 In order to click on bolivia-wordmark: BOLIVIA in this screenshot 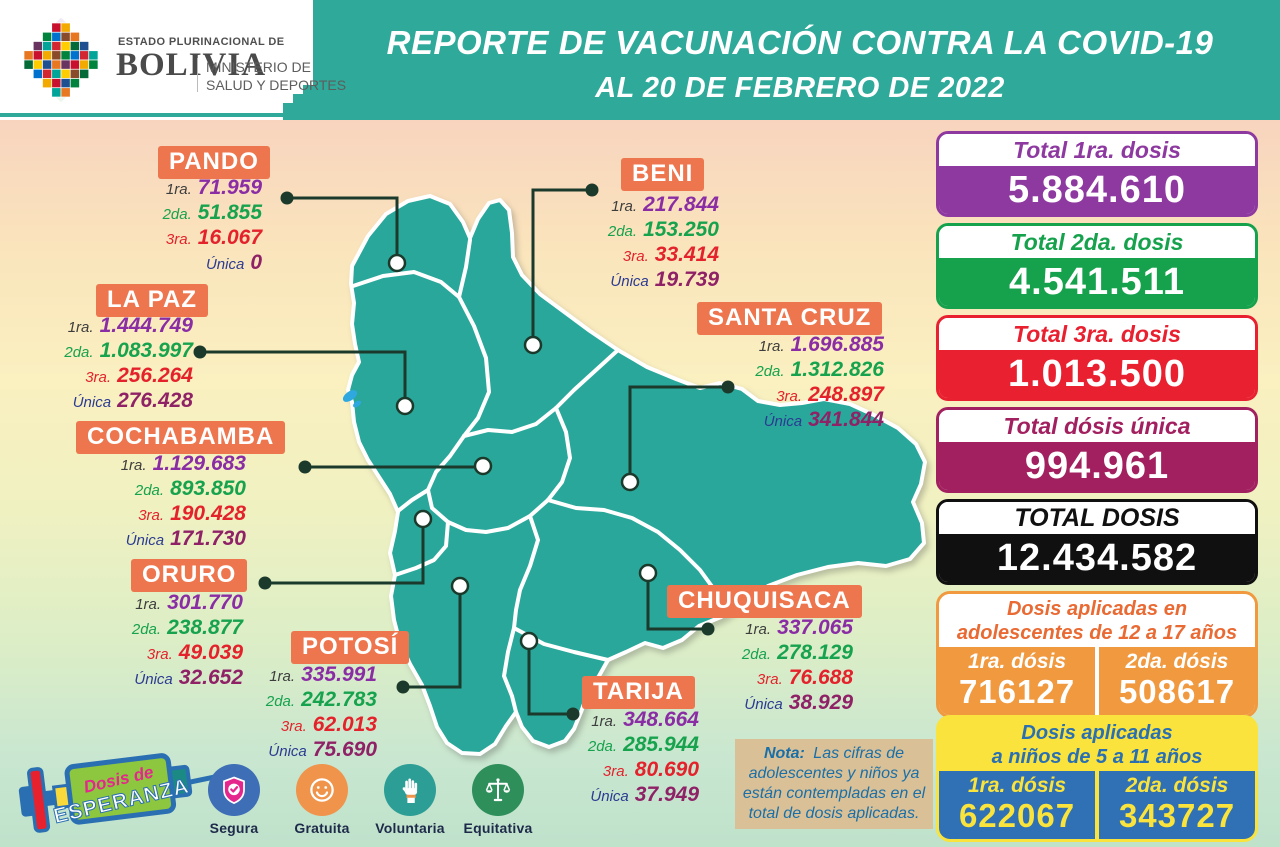, I will do `click(191, 65)`.